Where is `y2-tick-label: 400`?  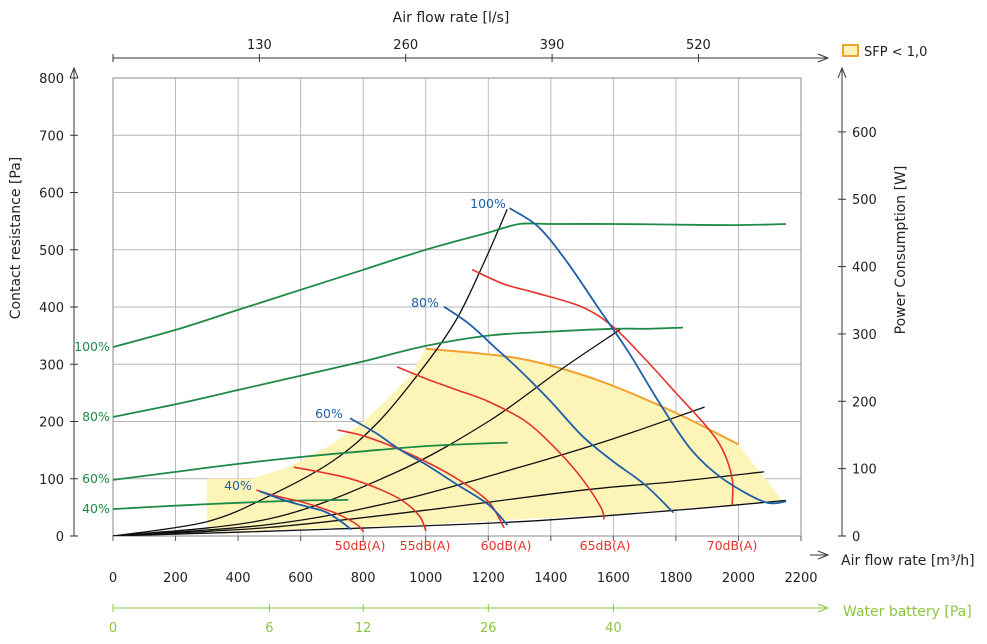
y2-tick-label: 400 is located at coordinates (864, 268).